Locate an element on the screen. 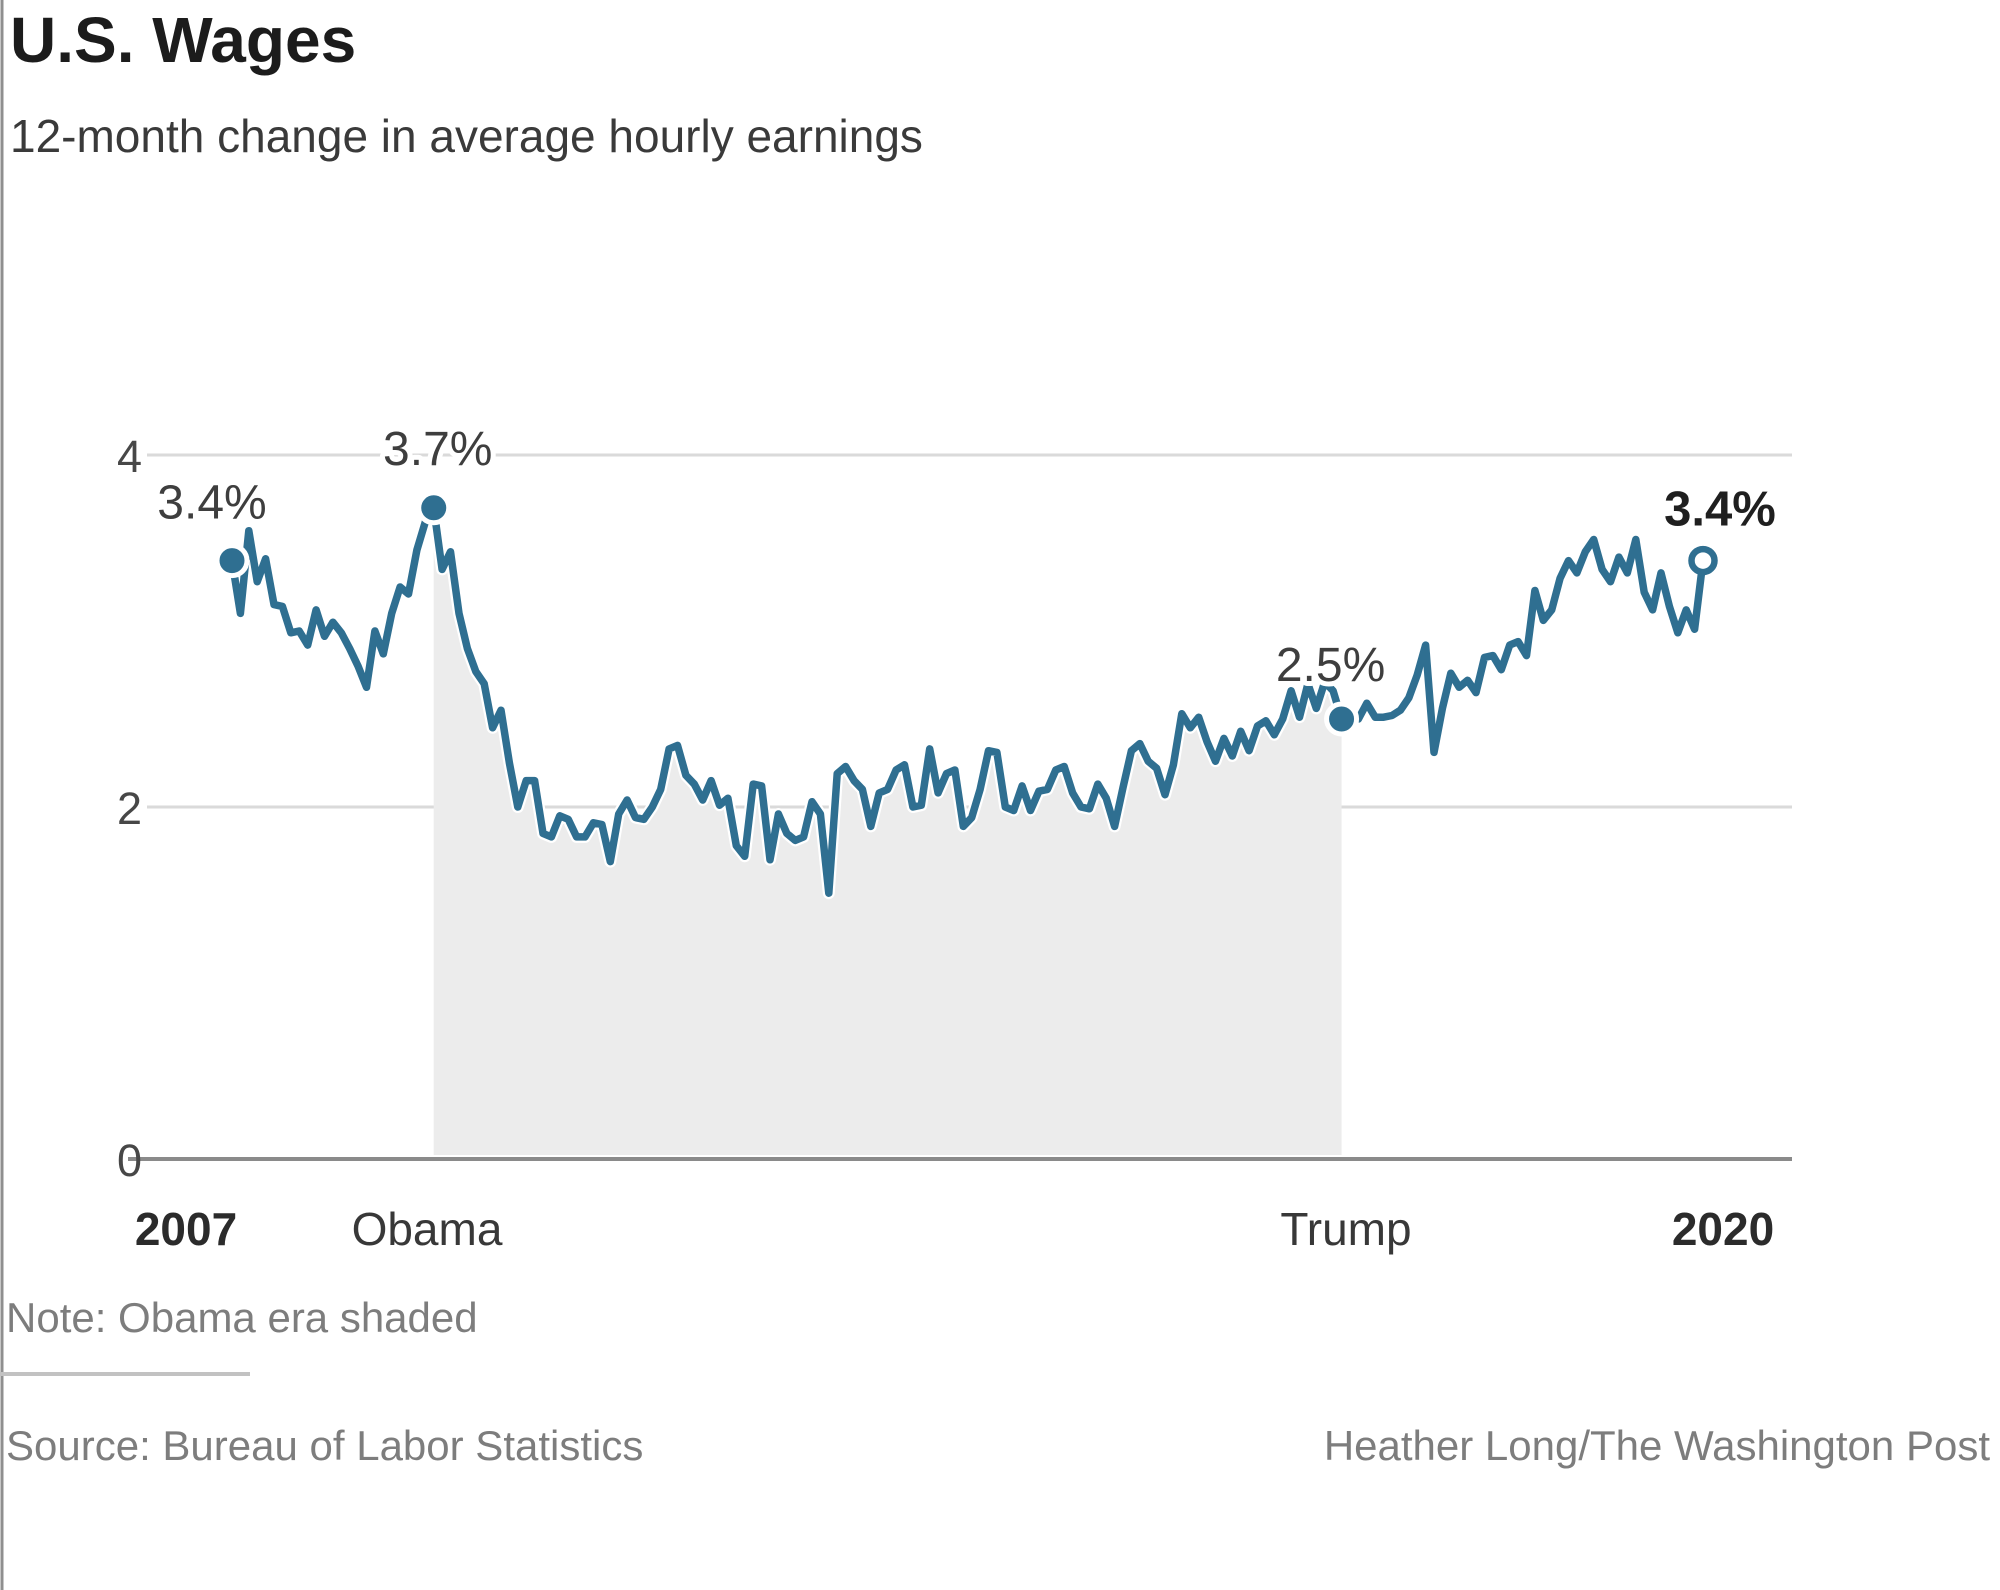 Image resolution: width=2000 pixels, height=1590 pixels. y-tick-0: 0 is located at coordinates (129, 1160).